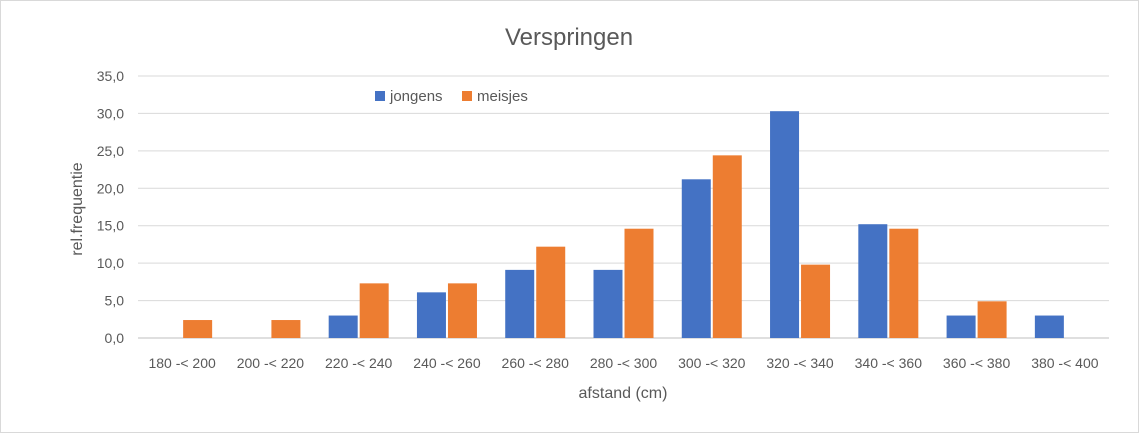 The height and width of the screenshot is (437, 1139). I want to click on x-tick-label: 260 -< 280, so click(536, 363).